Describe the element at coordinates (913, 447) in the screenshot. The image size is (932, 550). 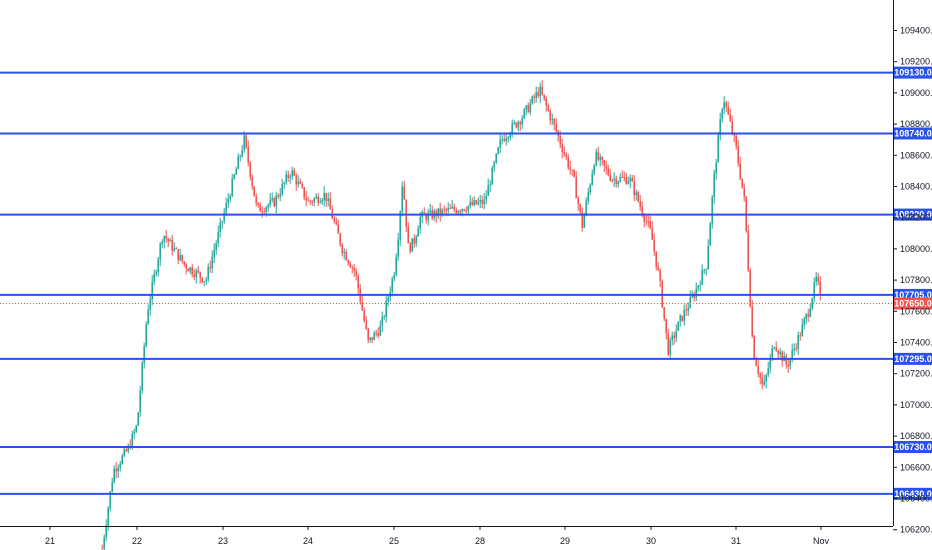
I see `level-price-label: 106730.0` at that location.